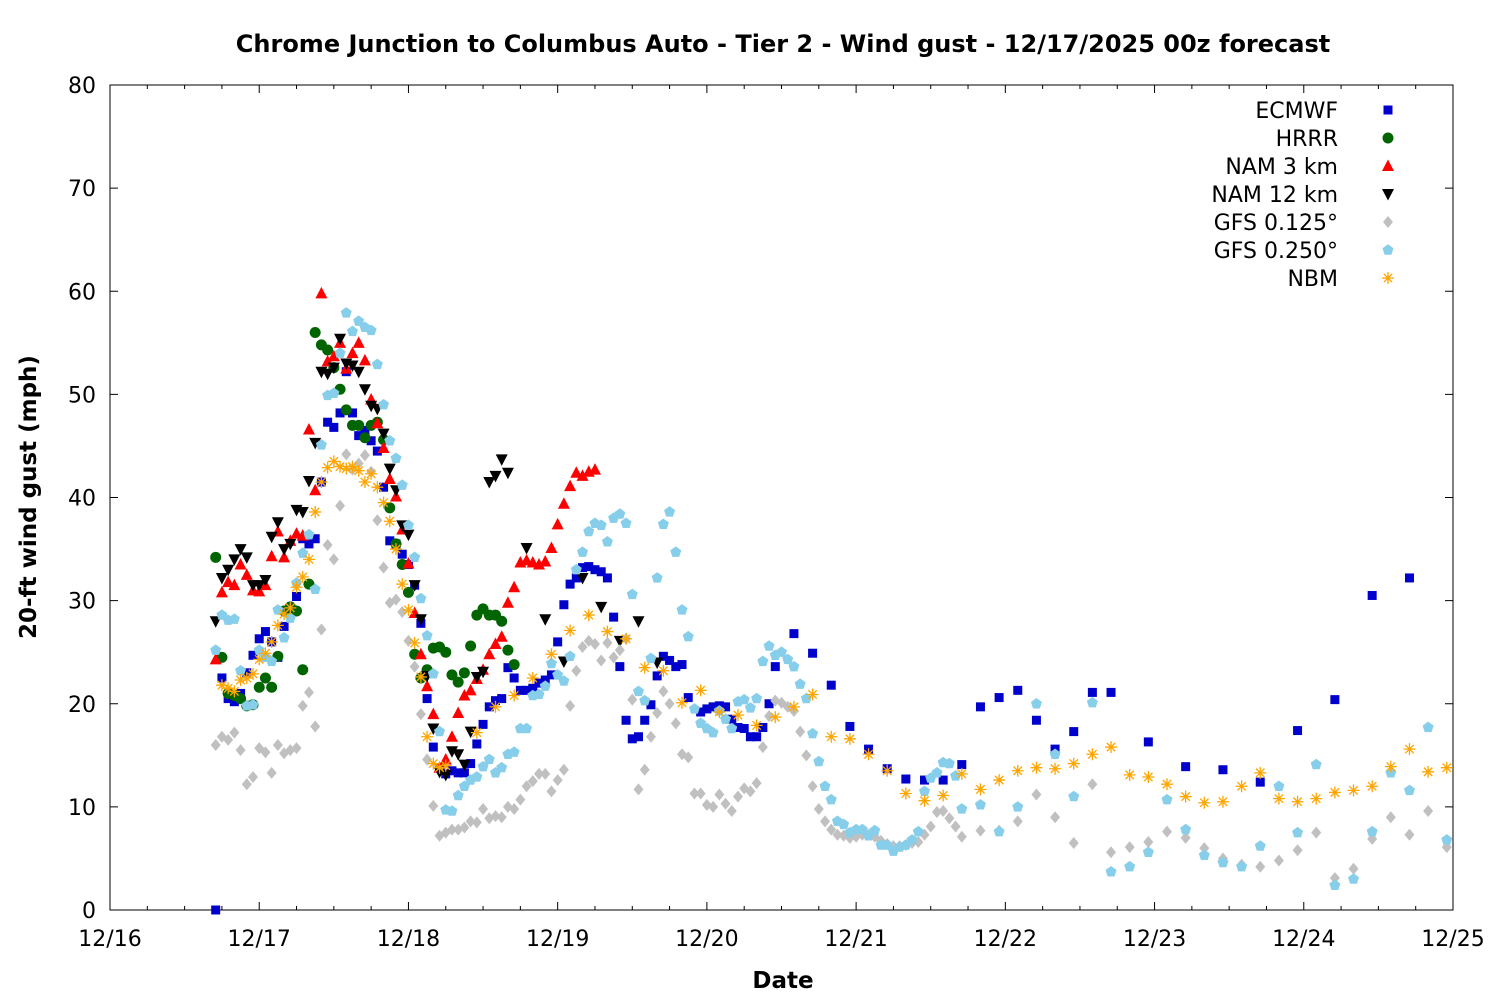  I want to click on x-tick-label: 12/22, so click(1005, 939).